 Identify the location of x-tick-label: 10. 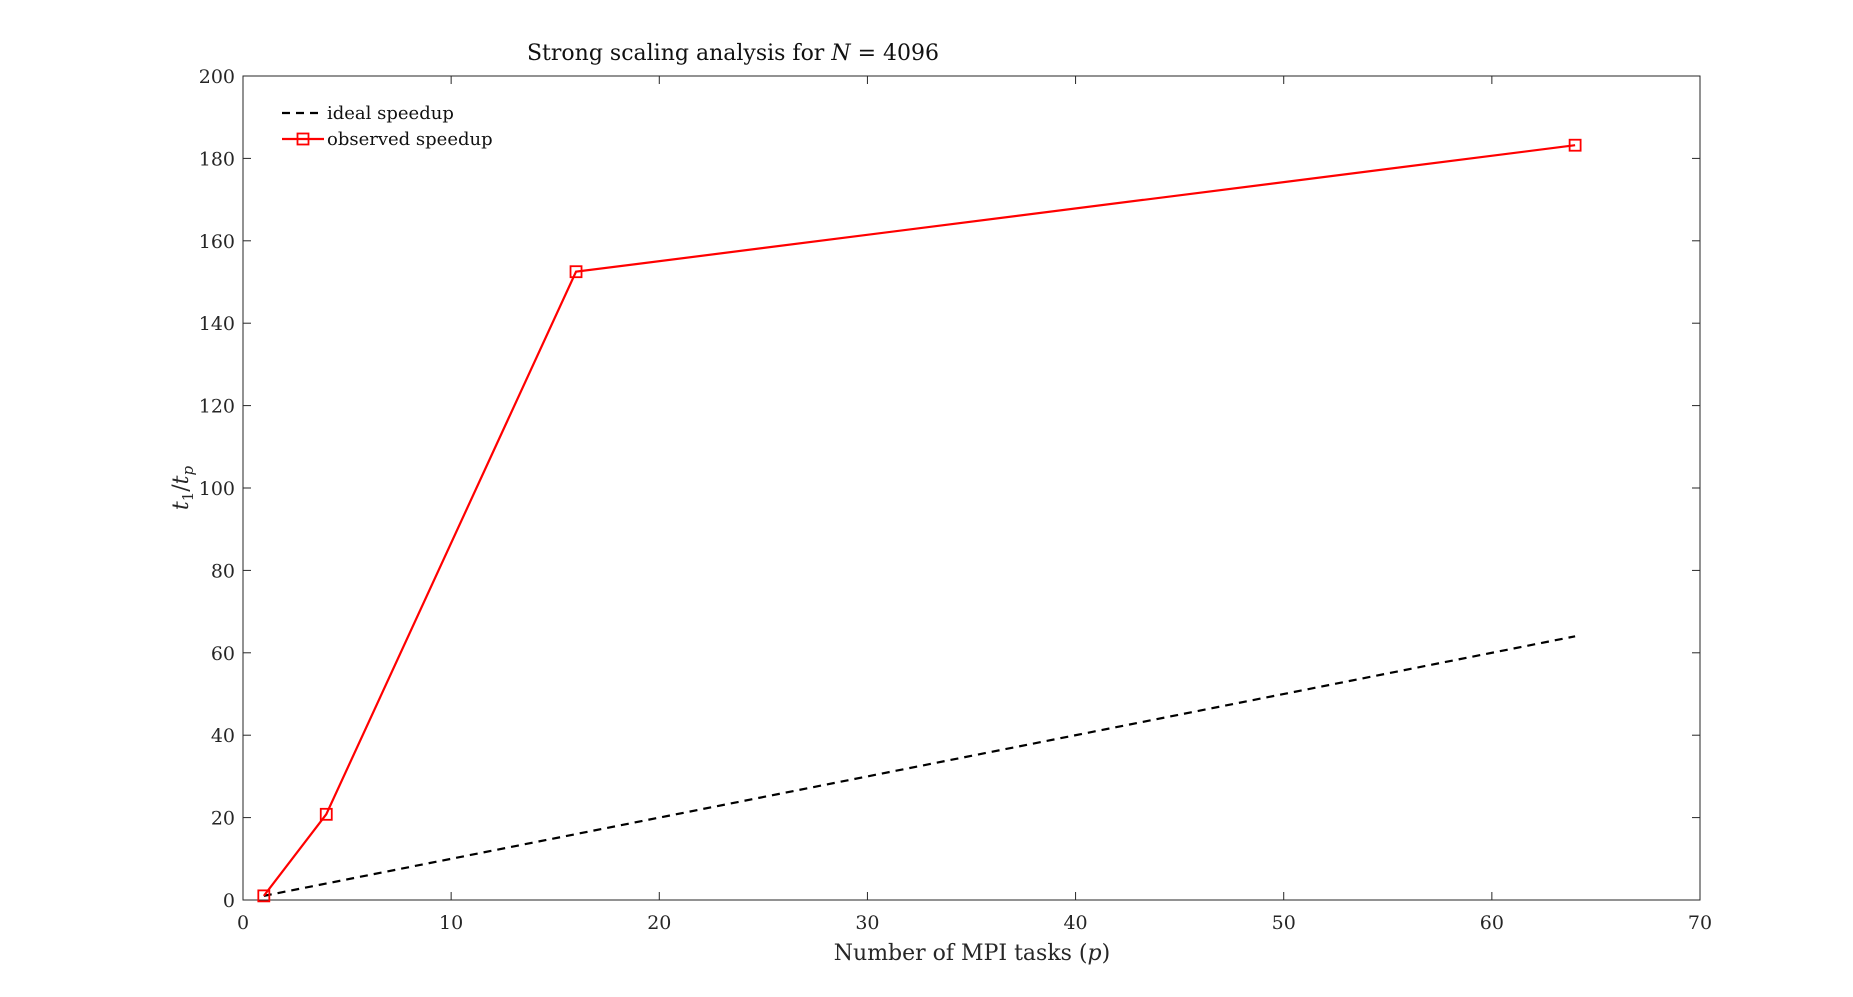
(451, 923).